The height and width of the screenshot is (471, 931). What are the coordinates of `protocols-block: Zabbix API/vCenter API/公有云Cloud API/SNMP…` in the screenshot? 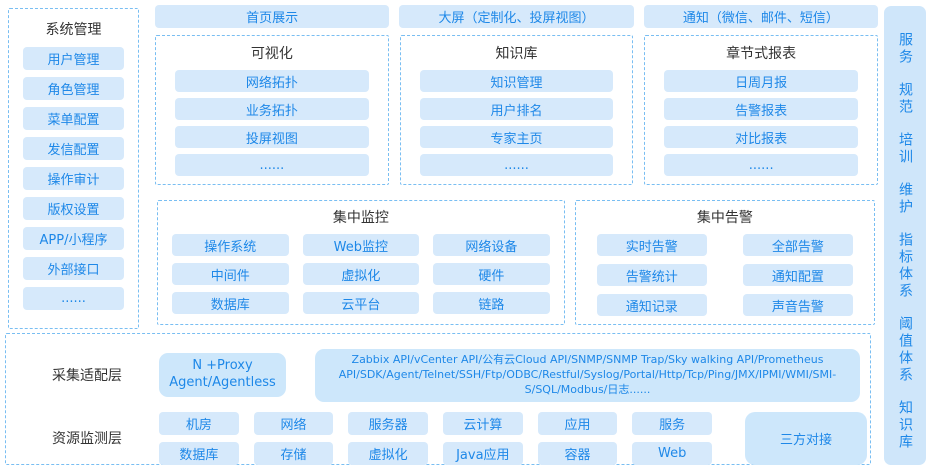 It's located at (587, 375).